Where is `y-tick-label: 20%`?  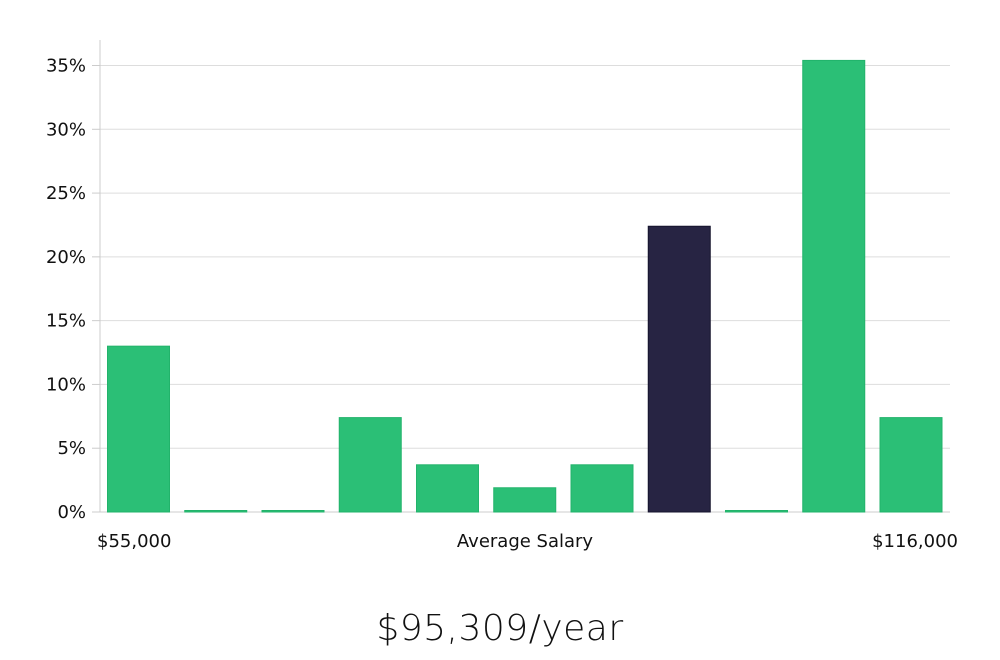
y-tick-label: 20% is located at coordinates (66, 257).